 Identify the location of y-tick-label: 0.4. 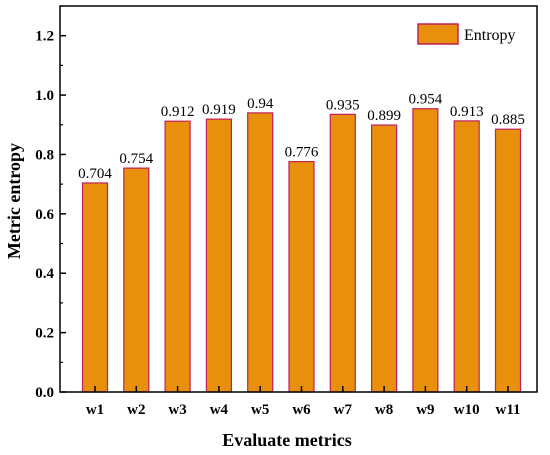
(44, 274).